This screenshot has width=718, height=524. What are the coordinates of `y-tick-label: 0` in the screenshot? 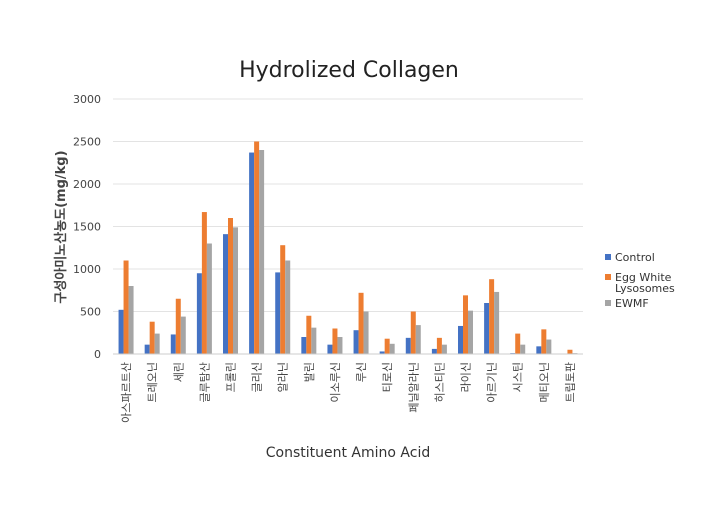 It's located at (97, 354).